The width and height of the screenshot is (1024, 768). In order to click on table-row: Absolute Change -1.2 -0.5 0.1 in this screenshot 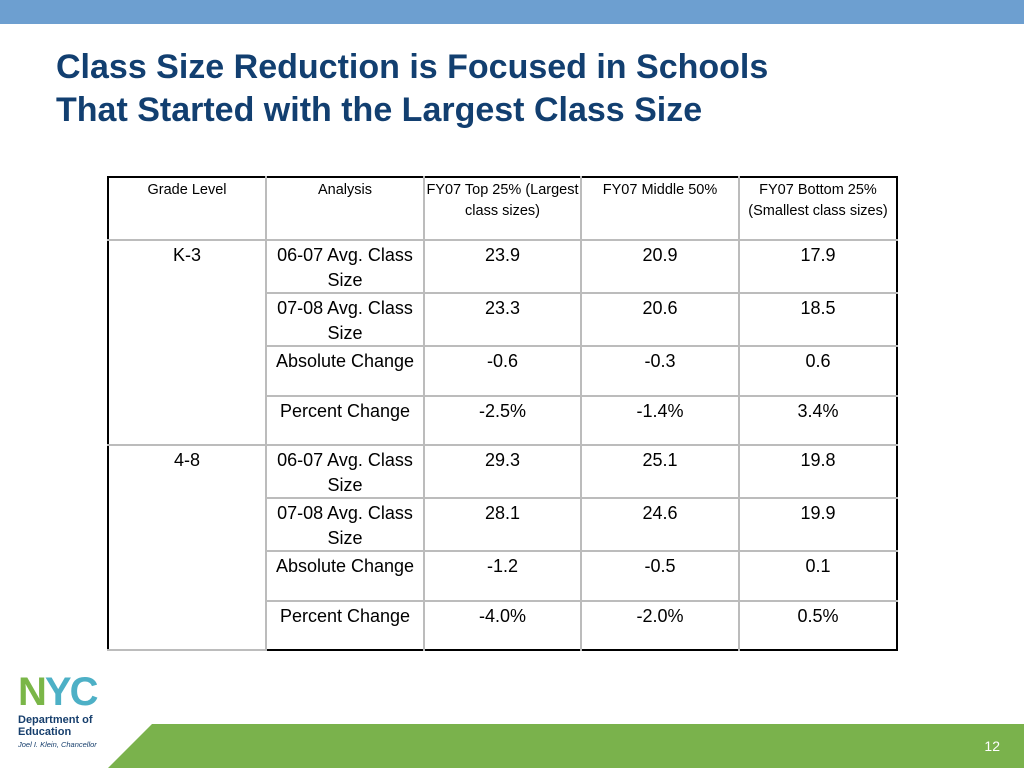, I will do `click(502, 576)`.